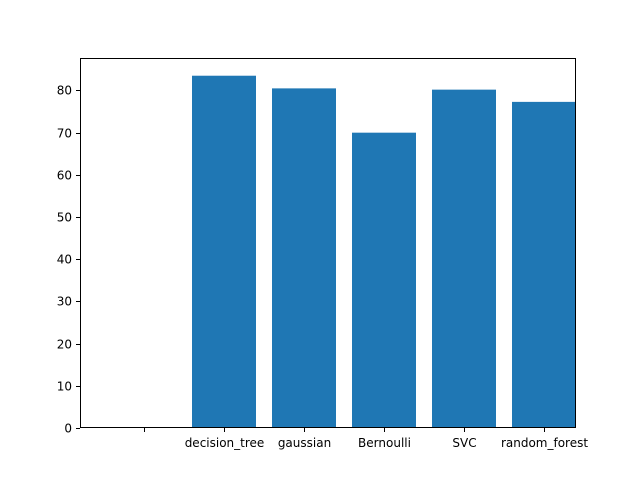 This screenshot has width=640, height=484. I want to click on x-tick-label: SVC, so click(464, 443).